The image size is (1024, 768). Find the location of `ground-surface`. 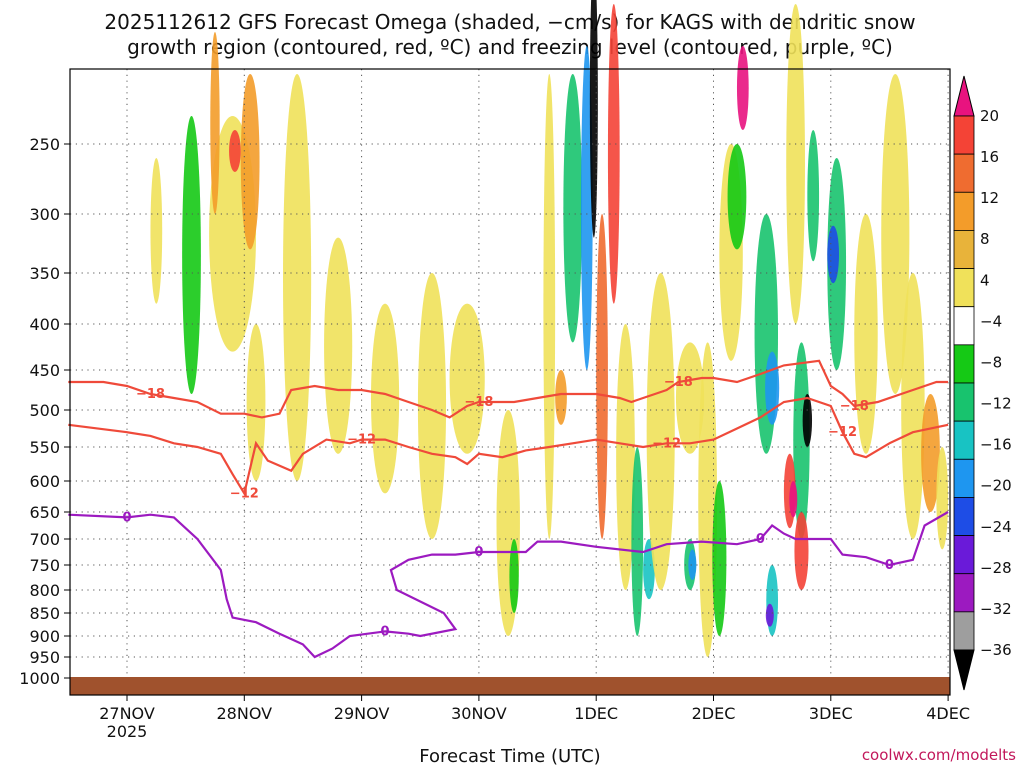

ground-surface is located at coordinates (510, 686).